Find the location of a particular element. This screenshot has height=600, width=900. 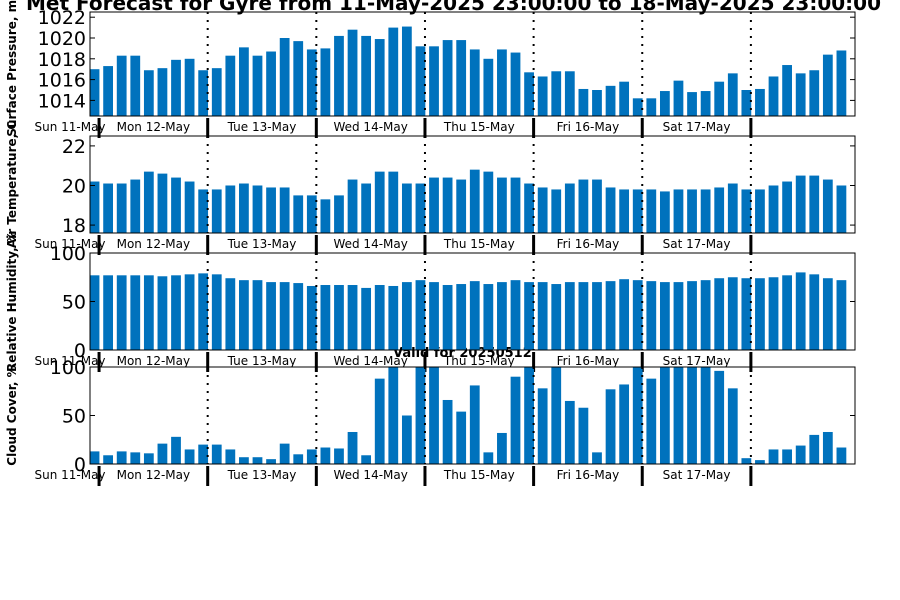

y-tick-label: 20 is located at coordinates (74, 186).